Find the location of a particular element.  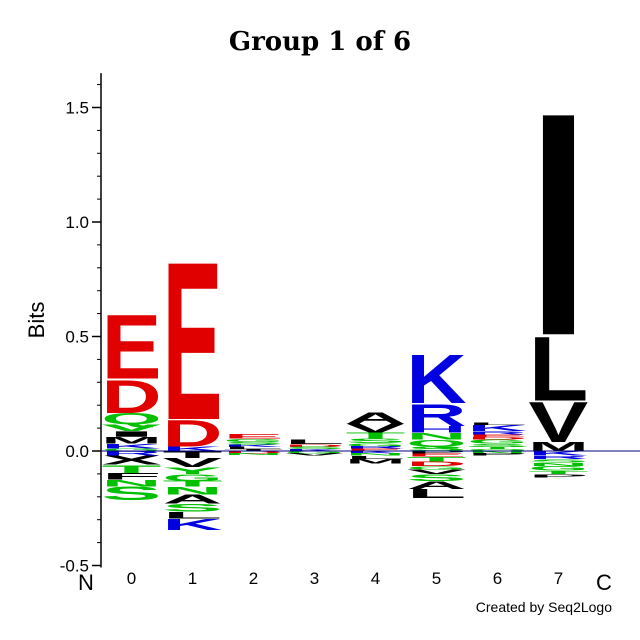

y-tick-label: 1.0 is located at coordinates (77, 222).